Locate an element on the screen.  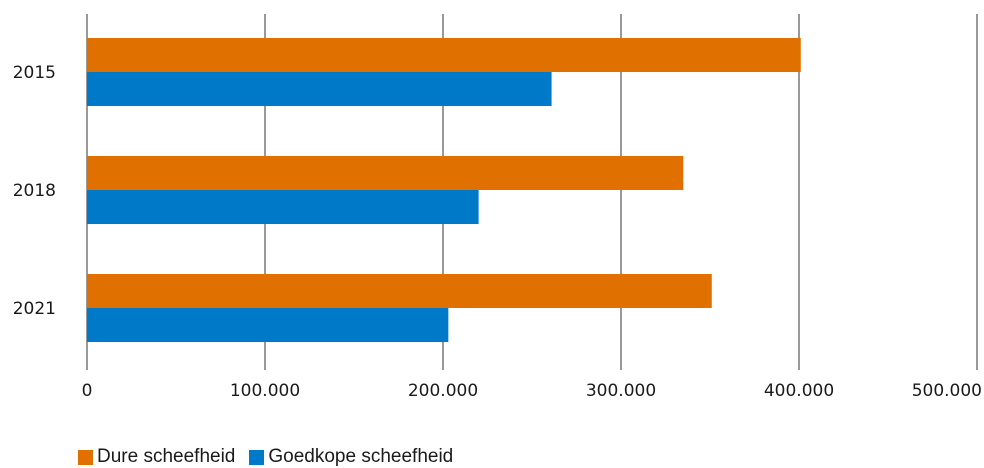
x-tick-label: 500.000 is located at coordinates (947, 391).